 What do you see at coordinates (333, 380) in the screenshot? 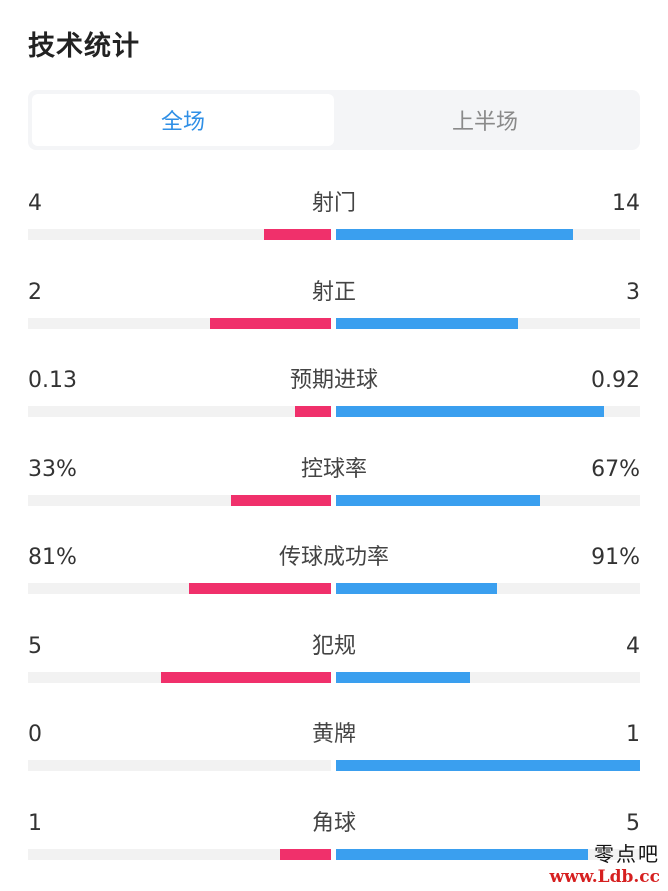
I see `stat-label: 预期进球` at bounding box center [333, 380].